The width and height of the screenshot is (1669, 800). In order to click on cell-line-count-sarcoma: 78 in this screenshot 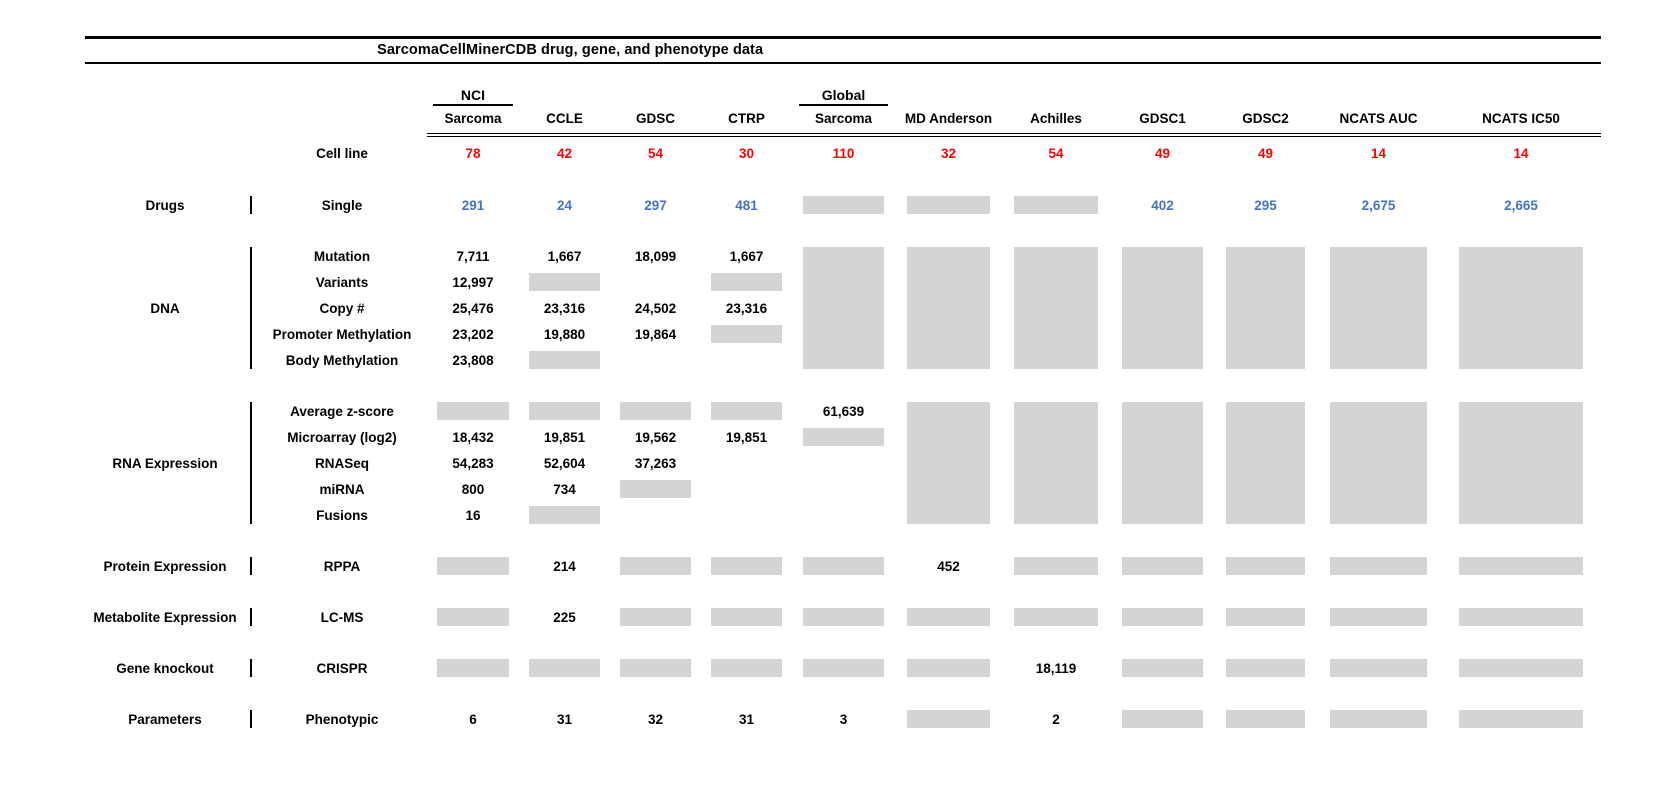, I will do `click(473, 153)`.